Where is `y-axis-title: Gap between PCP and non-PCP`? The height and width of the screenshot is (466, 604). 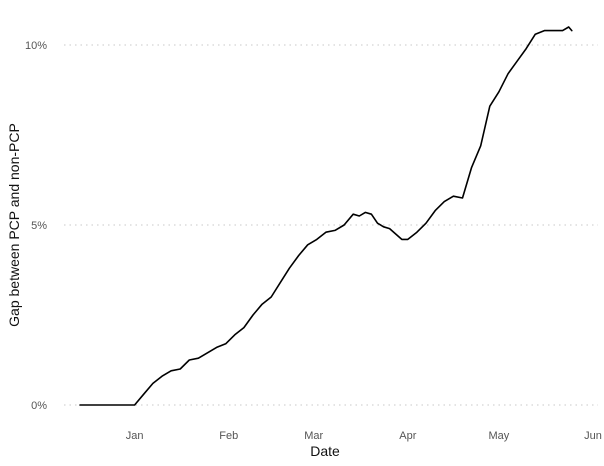 y-axis-title: Gap between PCP and non-PCP is located at coordinates (14, 225).